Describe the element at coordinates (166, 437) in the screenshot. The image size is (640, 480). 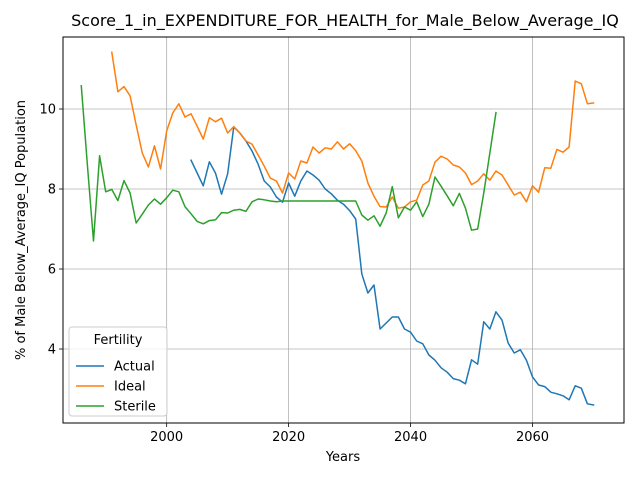
I see `x-tick-label: 2000` at that location.